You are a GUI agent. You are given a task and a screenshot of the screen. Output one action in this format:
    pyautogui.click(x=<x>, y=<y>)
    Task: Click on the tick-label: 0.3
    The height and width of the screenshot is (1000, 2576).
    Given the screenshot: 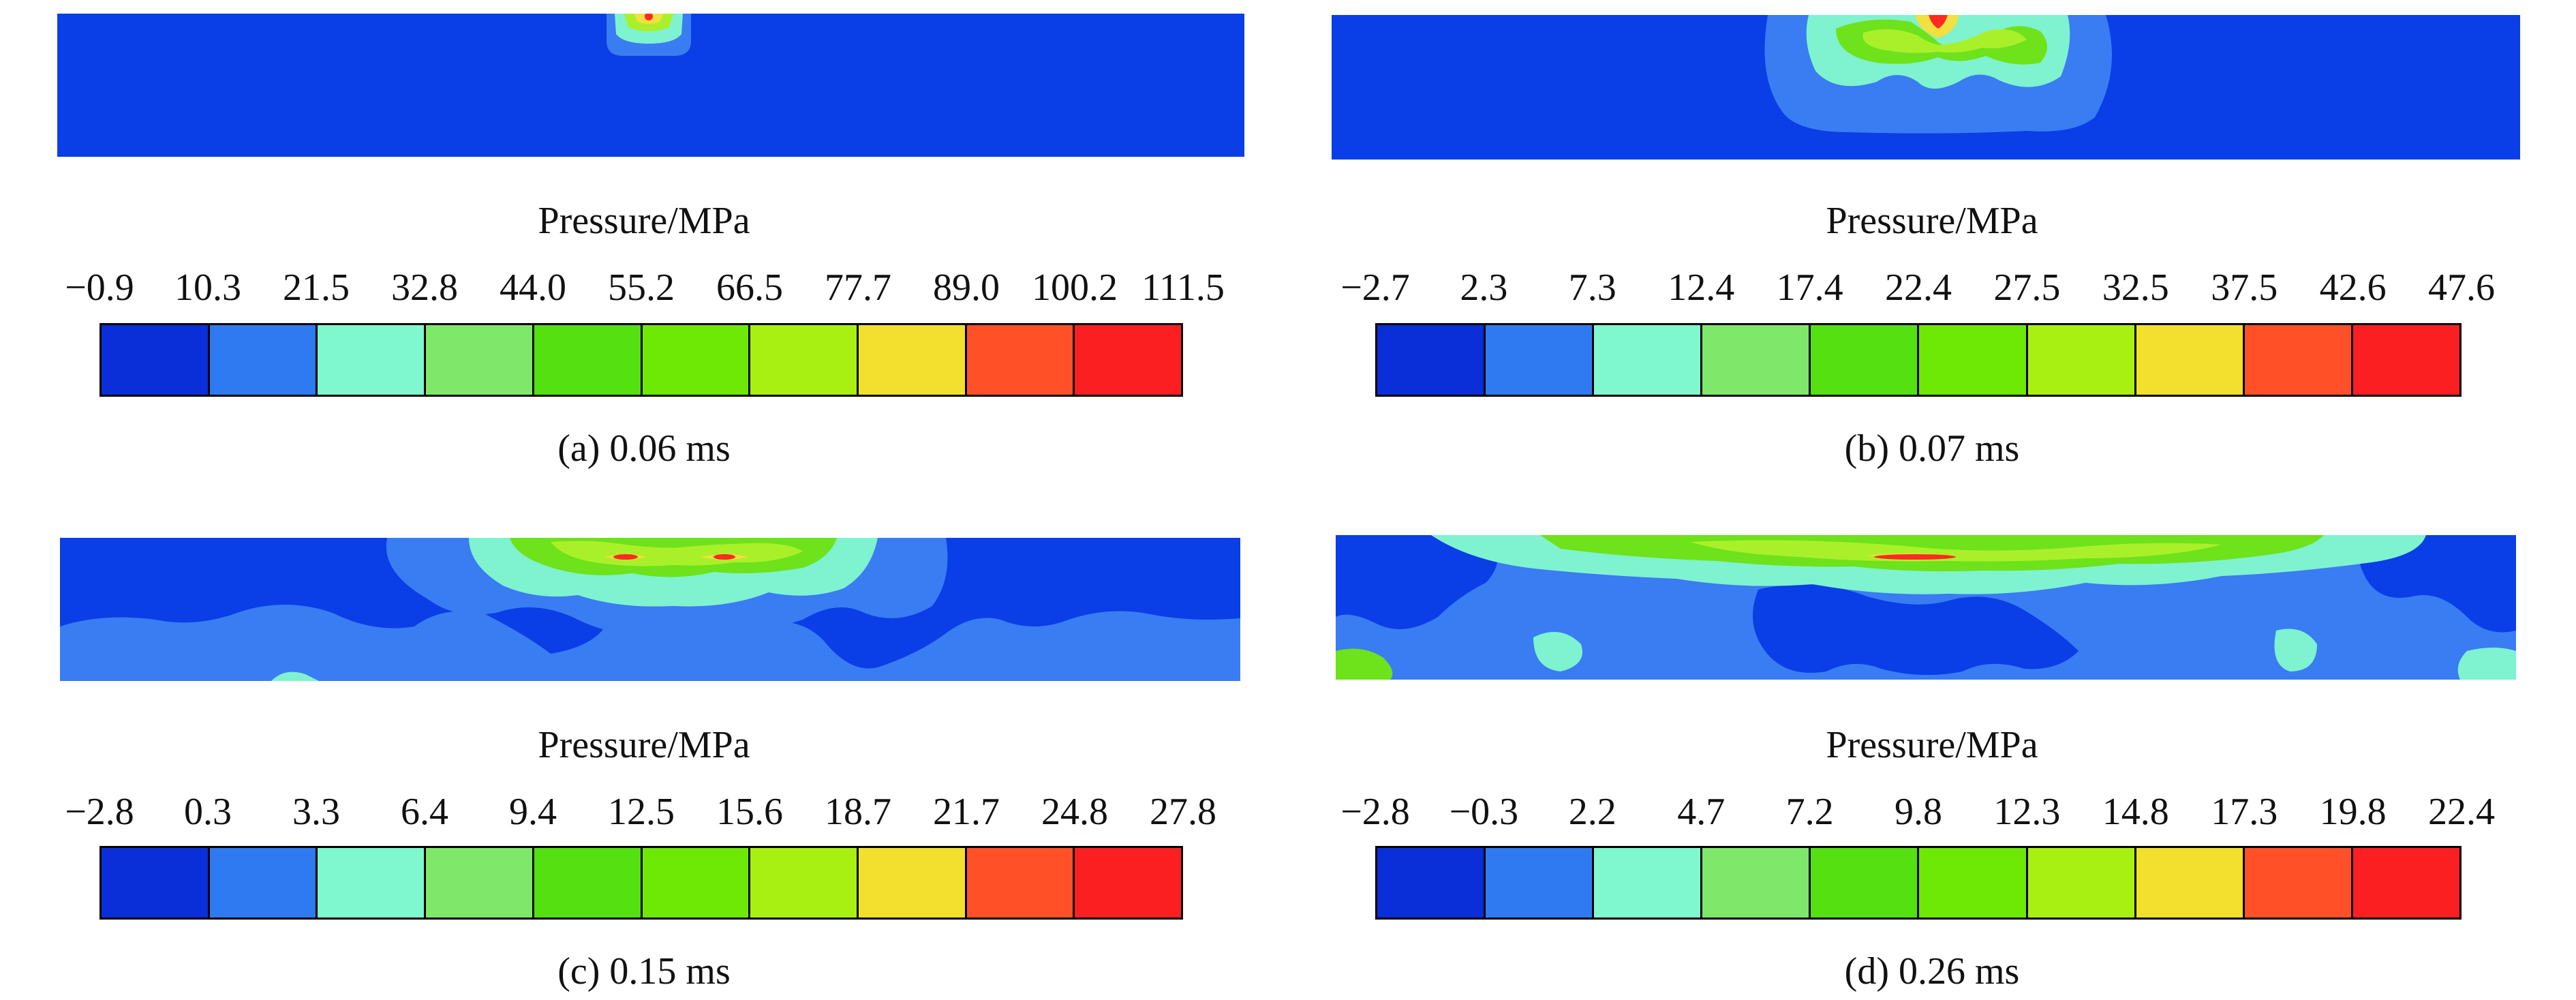 What is the action you would take?
    pyautogui.click(x=208, y=812)
    